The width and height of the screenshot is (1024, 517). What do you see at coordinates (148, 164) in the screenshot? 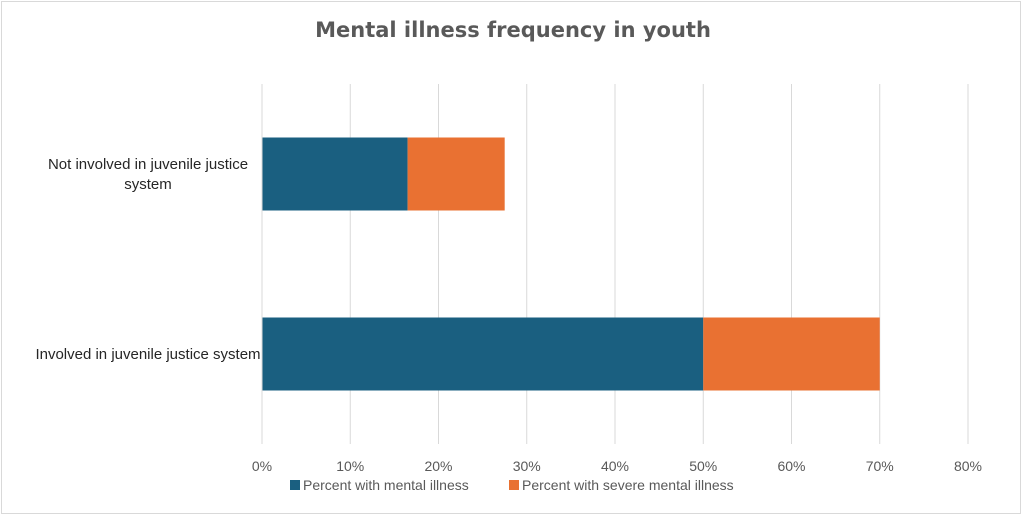
I see `category-label: Not involved in juvenile justice` at bounding box center [148, 164].